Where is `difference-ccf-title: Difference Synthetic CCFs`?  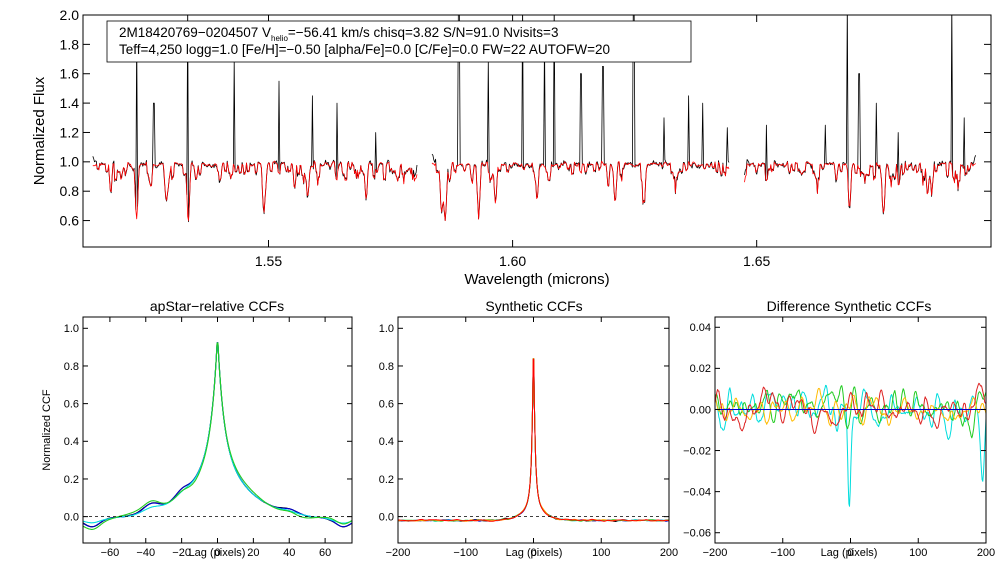
difference-ccf-title: Difference Synthetic CCFs is located at coordinates (849, 306).